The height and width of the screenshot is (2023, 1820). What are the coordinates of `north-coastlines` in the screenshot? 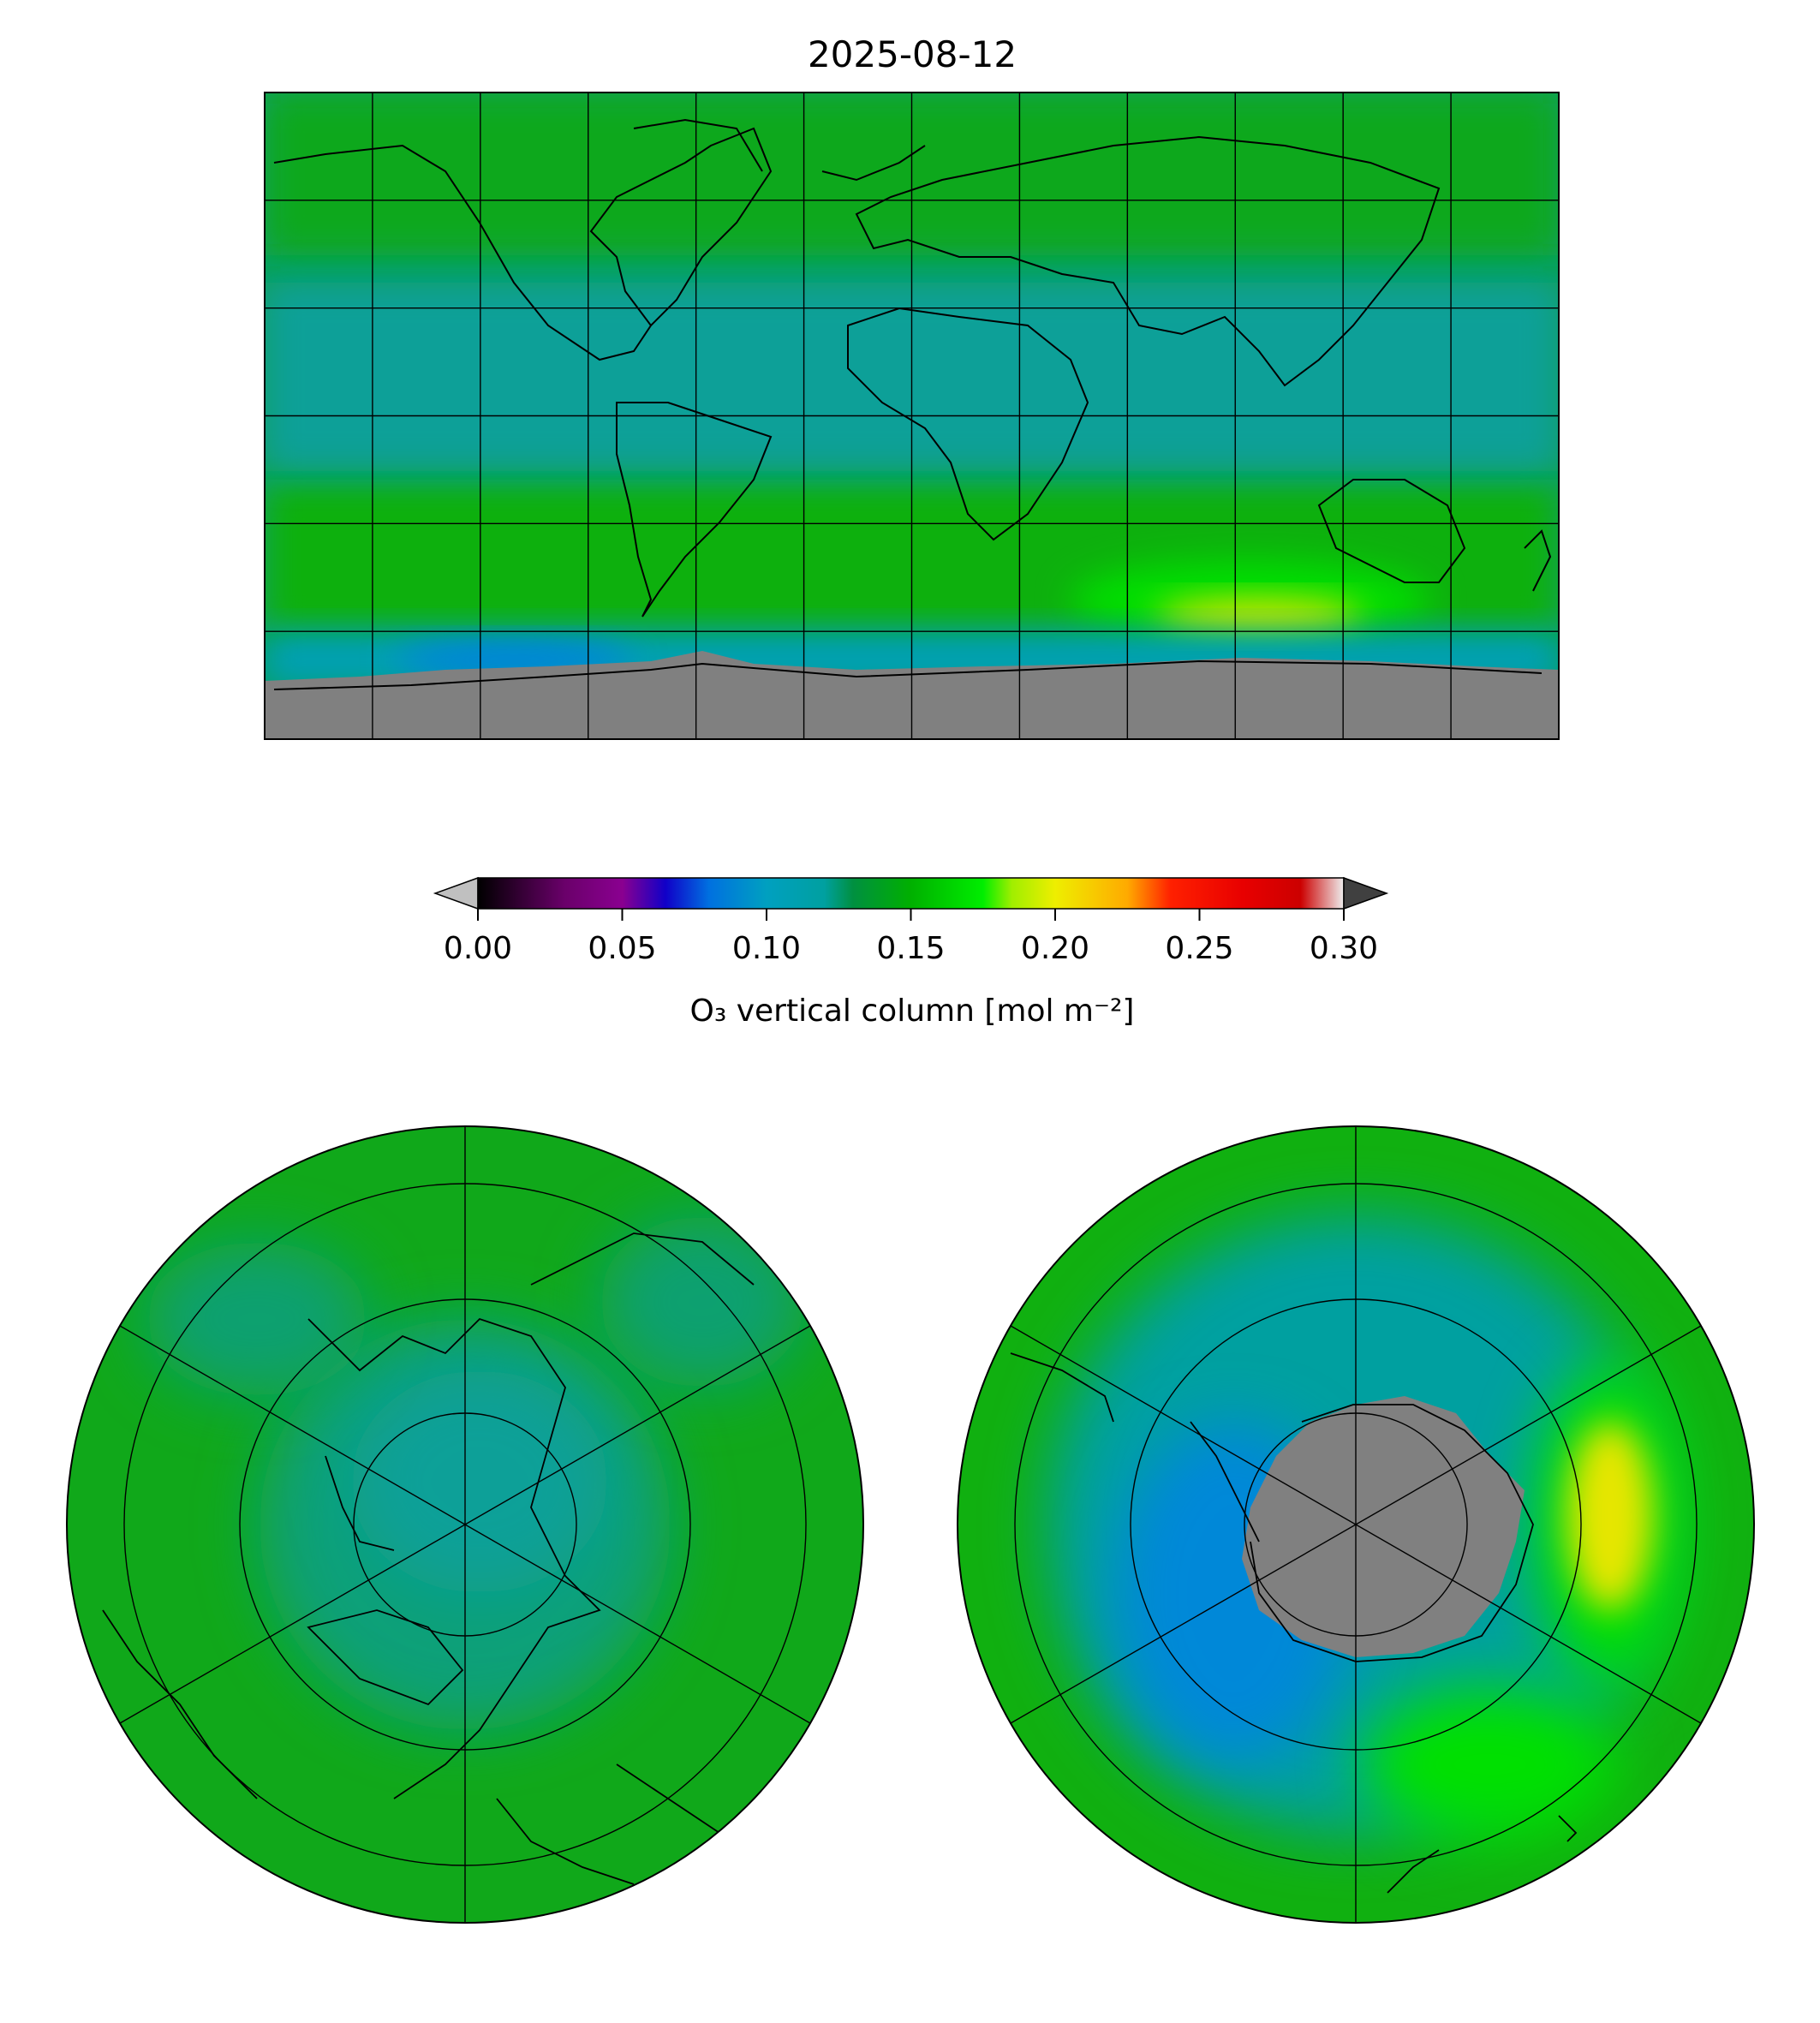 It's located at (429, 1558).